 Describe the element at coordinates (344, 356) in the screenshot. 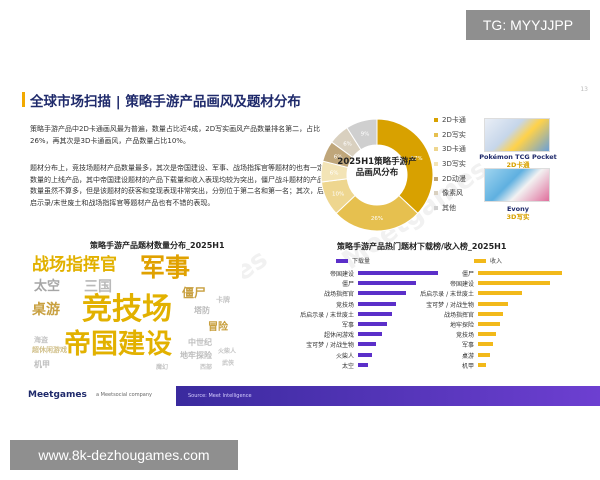

I see `bar-category-label: 火柴人` at that location.